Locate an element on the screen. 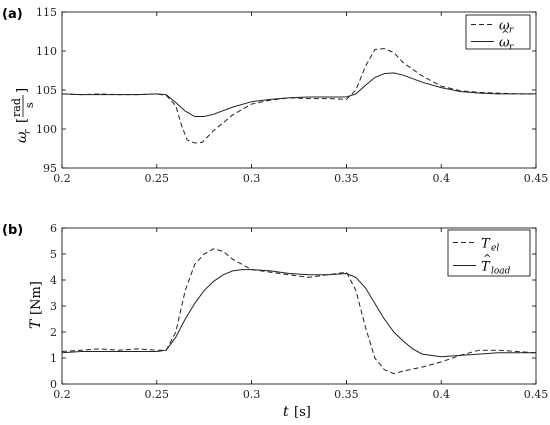  y-tick-label: 4 is located at coordinates (53, 280).